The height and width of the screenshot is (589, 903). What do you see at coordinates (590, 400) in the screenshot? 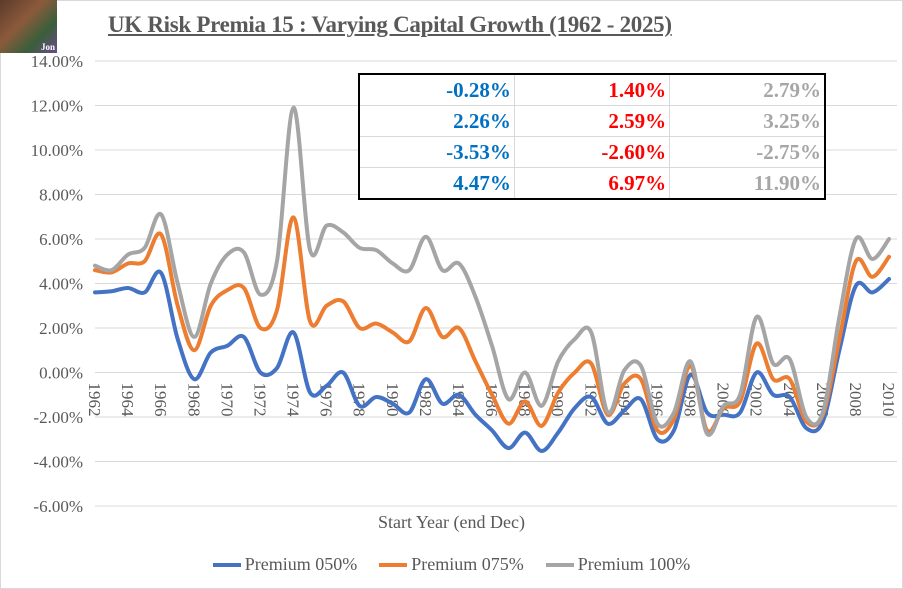
I see `x-tick-label: 1992` at bounding box center [590, 400].